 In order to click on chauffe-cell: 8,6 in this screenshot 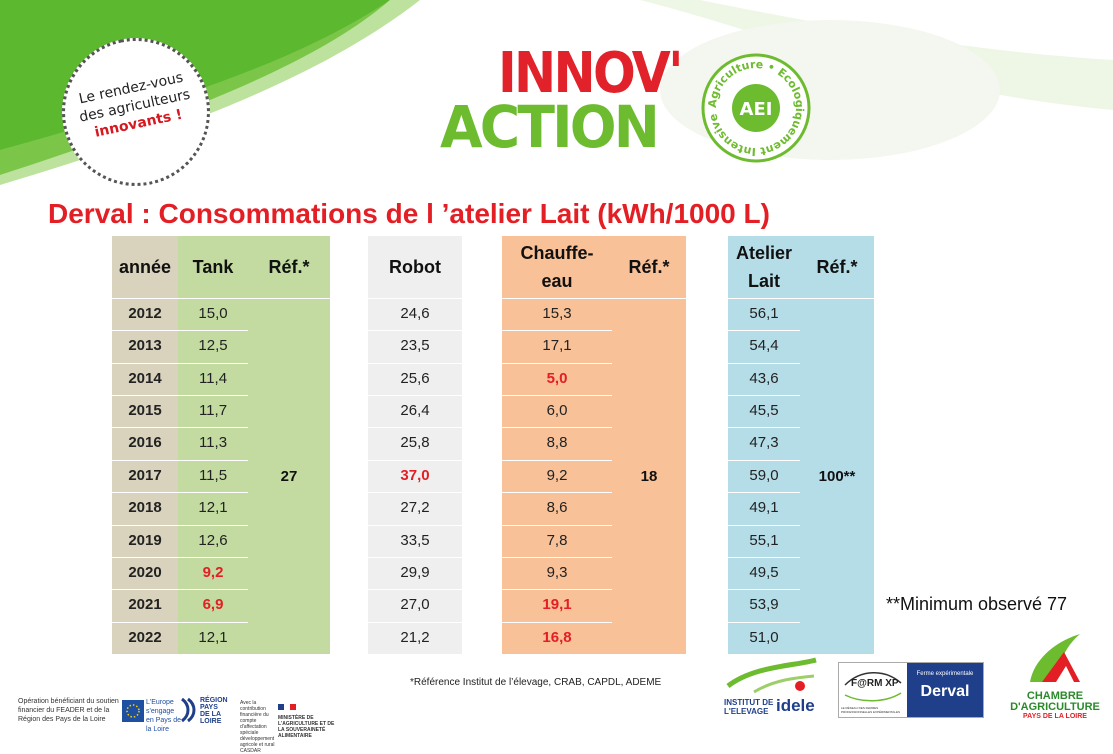, I will do `click(557, 508)`.